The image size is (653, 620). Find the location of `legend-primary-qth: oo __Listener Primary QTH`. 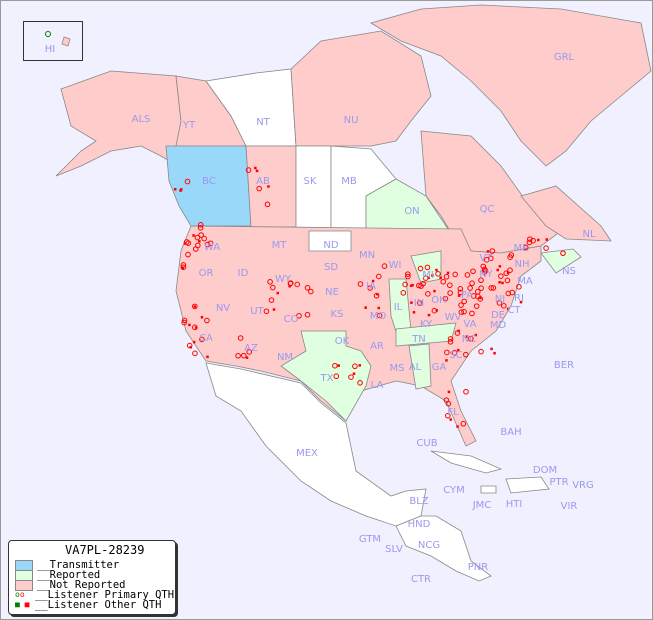

legend-primary-qth: oo __Listener Primary QTH is located at coordinates (94, 595).